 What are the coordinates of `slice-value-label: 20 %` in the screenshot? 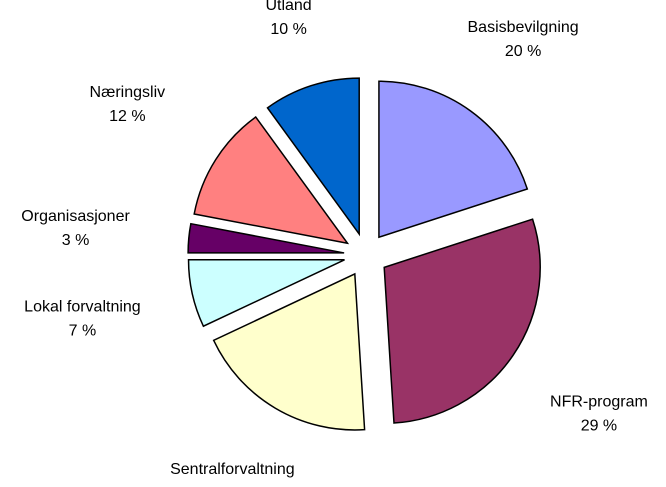 It's located at (523, 51).